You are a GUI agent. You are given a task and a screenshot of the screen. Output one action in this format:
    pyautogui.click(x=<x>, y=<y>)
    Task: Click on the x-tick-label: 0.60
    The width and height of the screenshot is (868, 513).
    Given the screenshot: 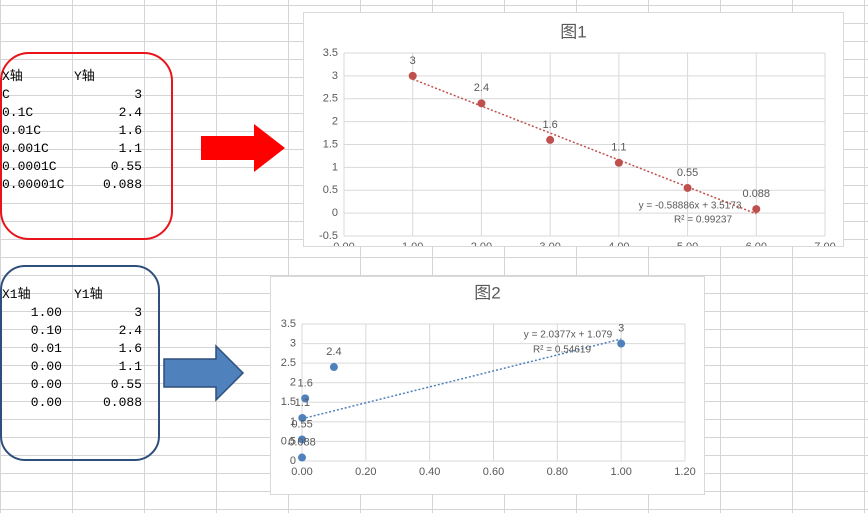 What is the action you would take?
    pyautogui.click(x=493, y=472)
    